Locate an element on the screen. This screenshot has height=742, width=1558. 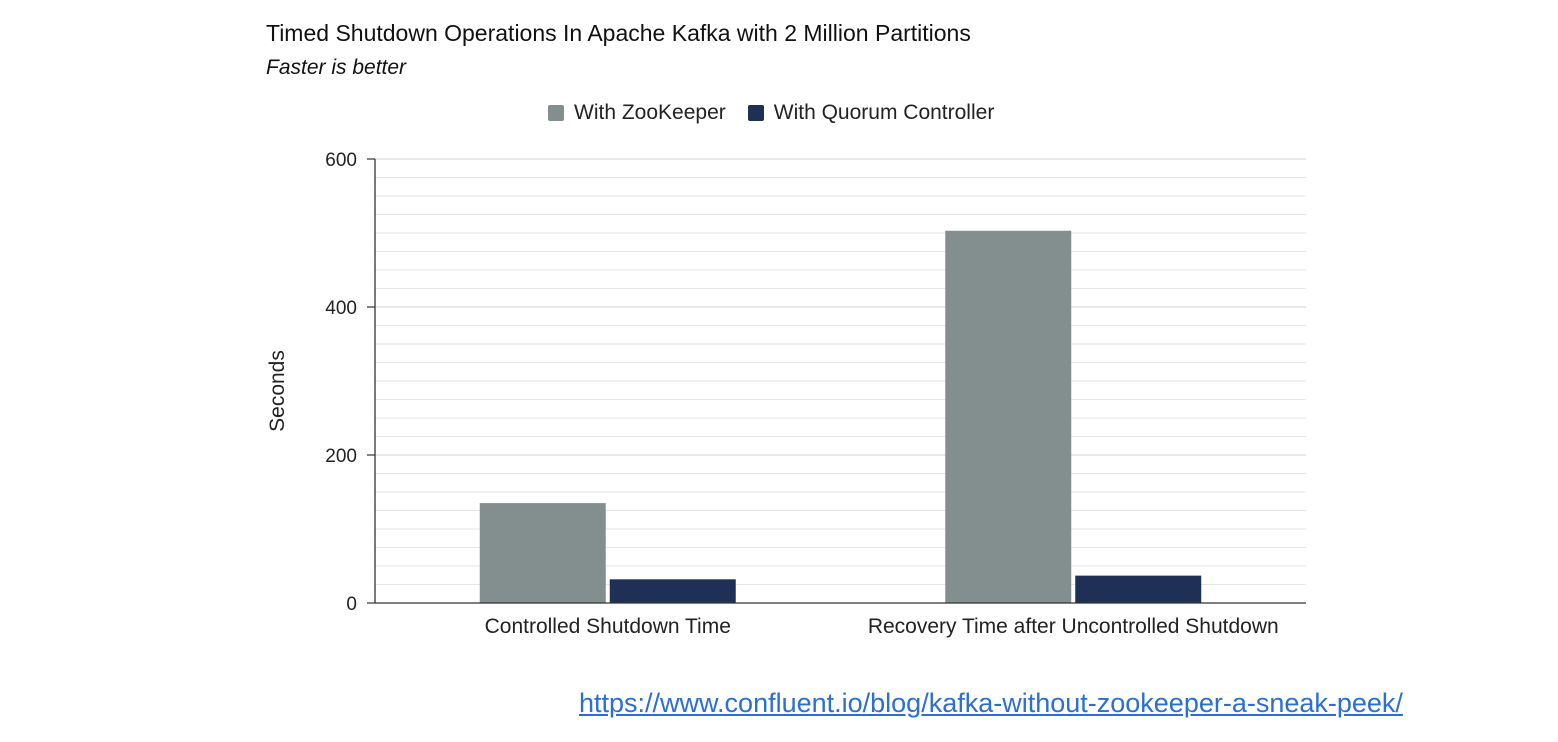
legend-label-quorum-controller: With Quorum Controller is located at coordinates (884, 112).